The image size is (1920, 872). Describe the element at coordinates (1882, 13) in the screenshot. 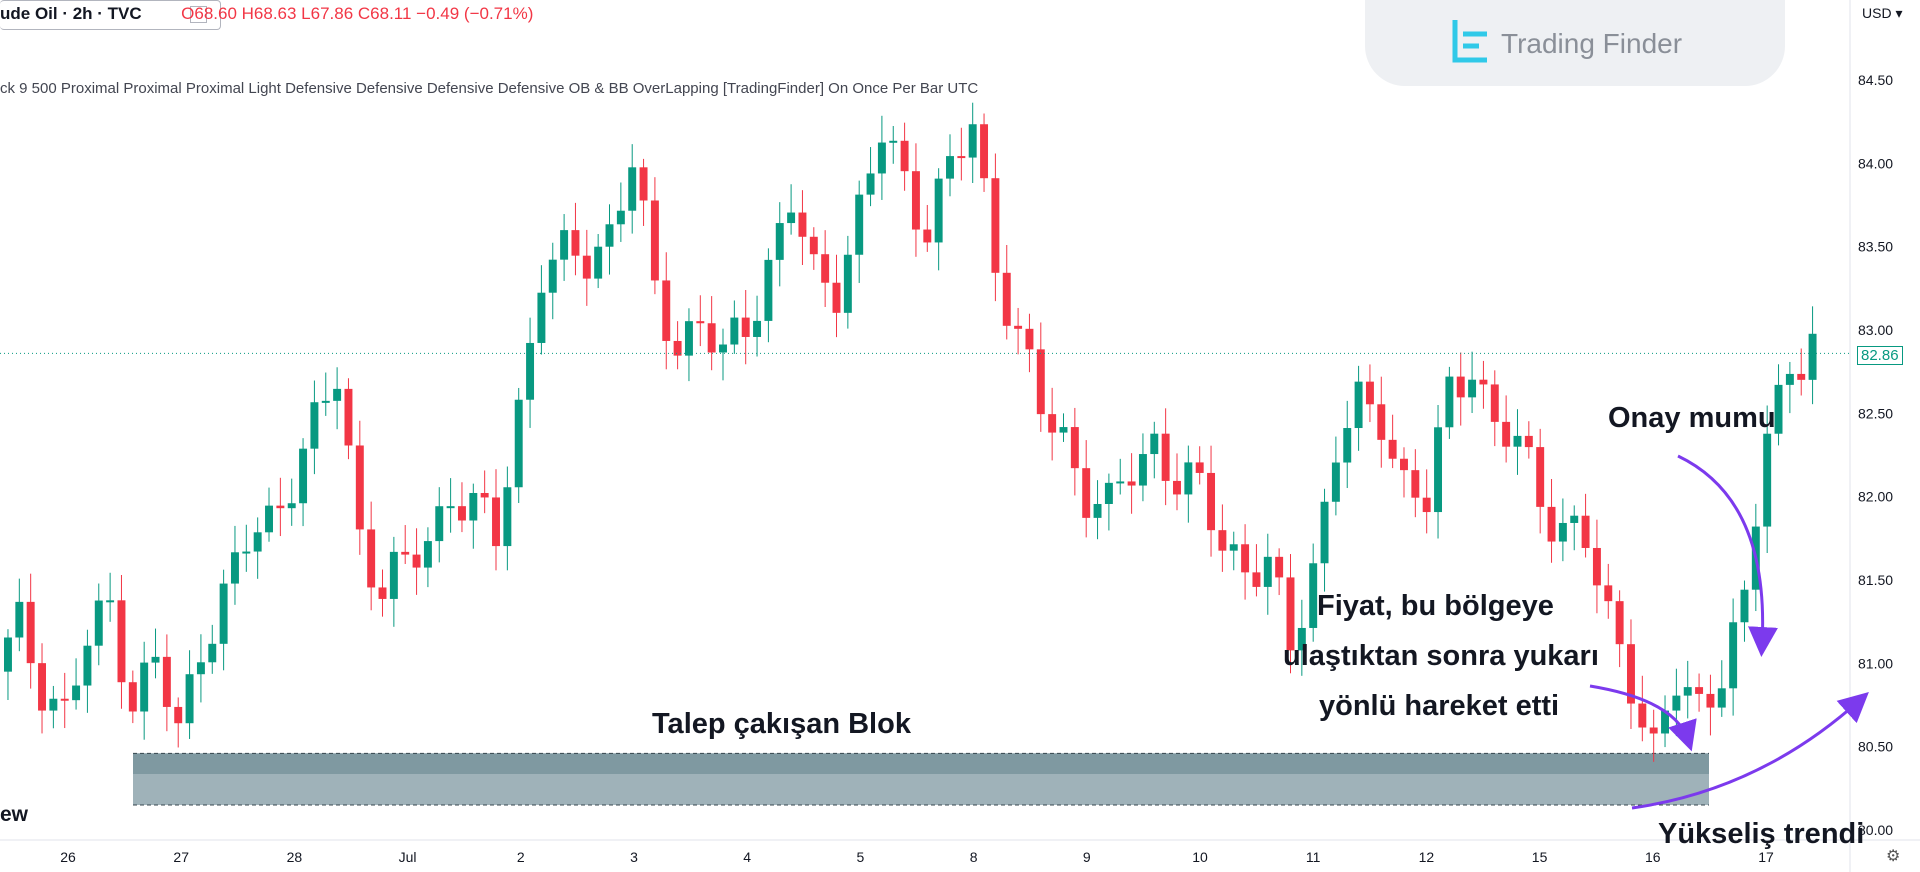

I see `currency-selector: USD ▾` at that location.